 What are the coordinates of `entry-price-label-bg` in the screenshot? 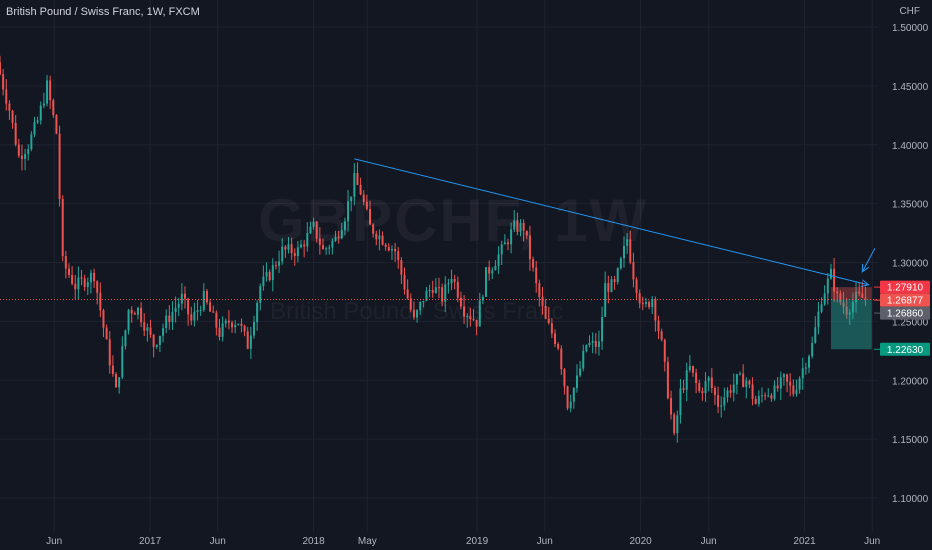 It's located at (905, 300).